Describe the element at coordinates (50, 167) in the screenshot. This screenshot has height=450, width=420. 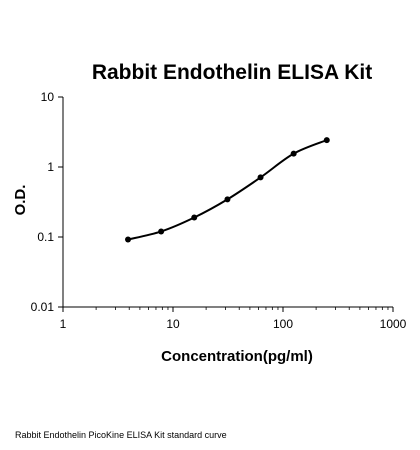
I see `y-tick-label: 1` at that location.